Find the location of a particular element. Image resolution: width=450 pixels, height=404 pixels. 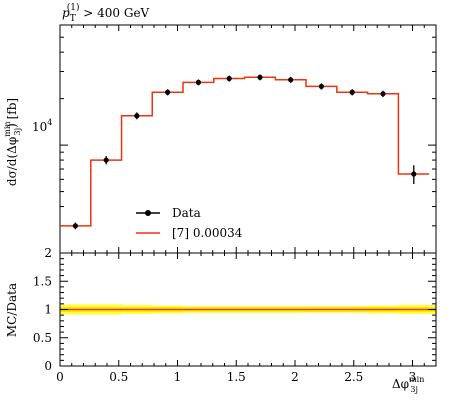

ratio-y-tick-label: 0 is located at coordinates (48, 366).